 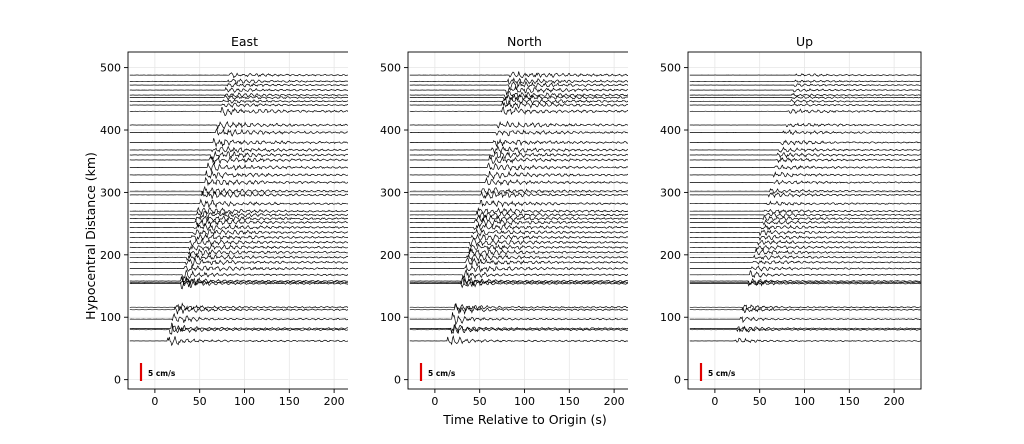 What do you see at coordinates (894, 401) in the screenshot?
I see `x-tick-label: 200` at bounding box center [894, 401].